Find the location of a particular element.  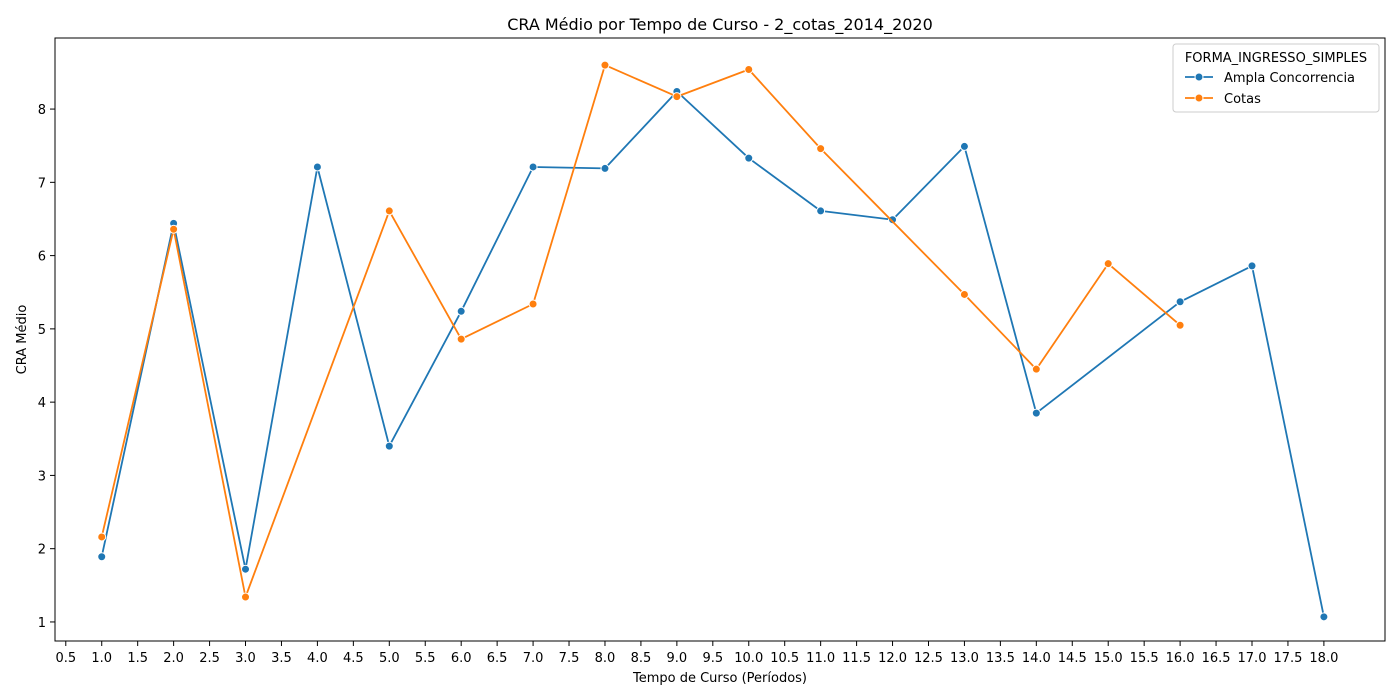

y-tick-label: 4 is located at coordinates (42, 403).